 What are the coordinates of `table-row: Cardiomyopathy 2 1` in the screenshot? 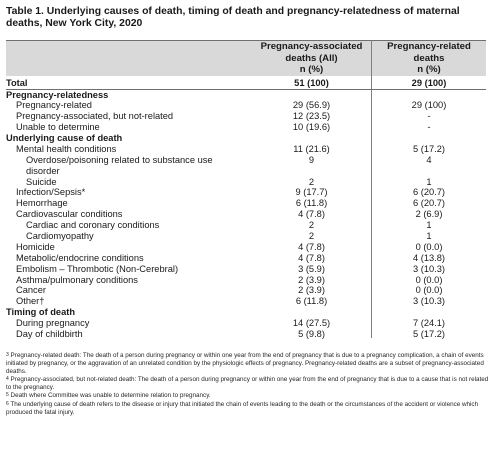 It's located at (246, 236).